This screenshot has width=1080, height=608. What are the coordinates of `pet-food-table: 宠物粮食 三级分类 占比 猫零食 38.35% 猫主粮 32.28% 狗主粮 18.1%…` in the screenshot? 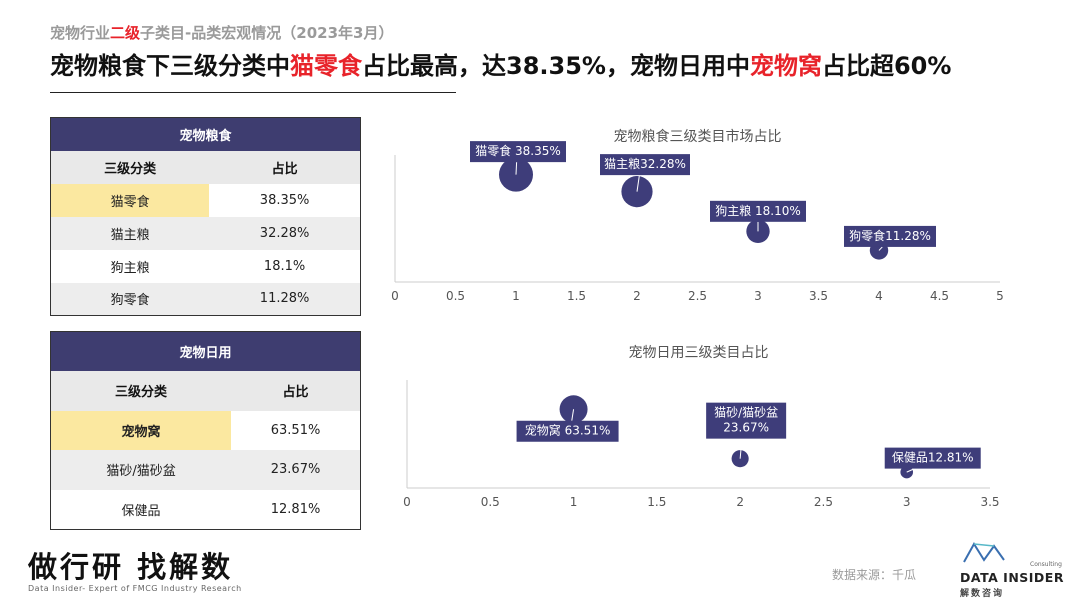 It's located at (205, 216).